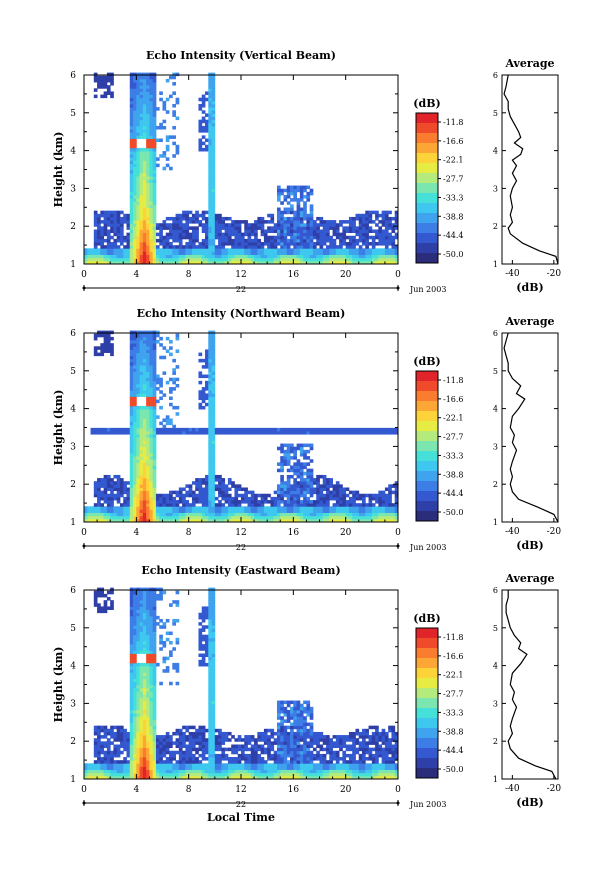 This screenshot has height=879, width=611. What do you see at coordinates (241, 169) in the screenshot?
I see `heatmap-cells` at bounding box center [241, 169].